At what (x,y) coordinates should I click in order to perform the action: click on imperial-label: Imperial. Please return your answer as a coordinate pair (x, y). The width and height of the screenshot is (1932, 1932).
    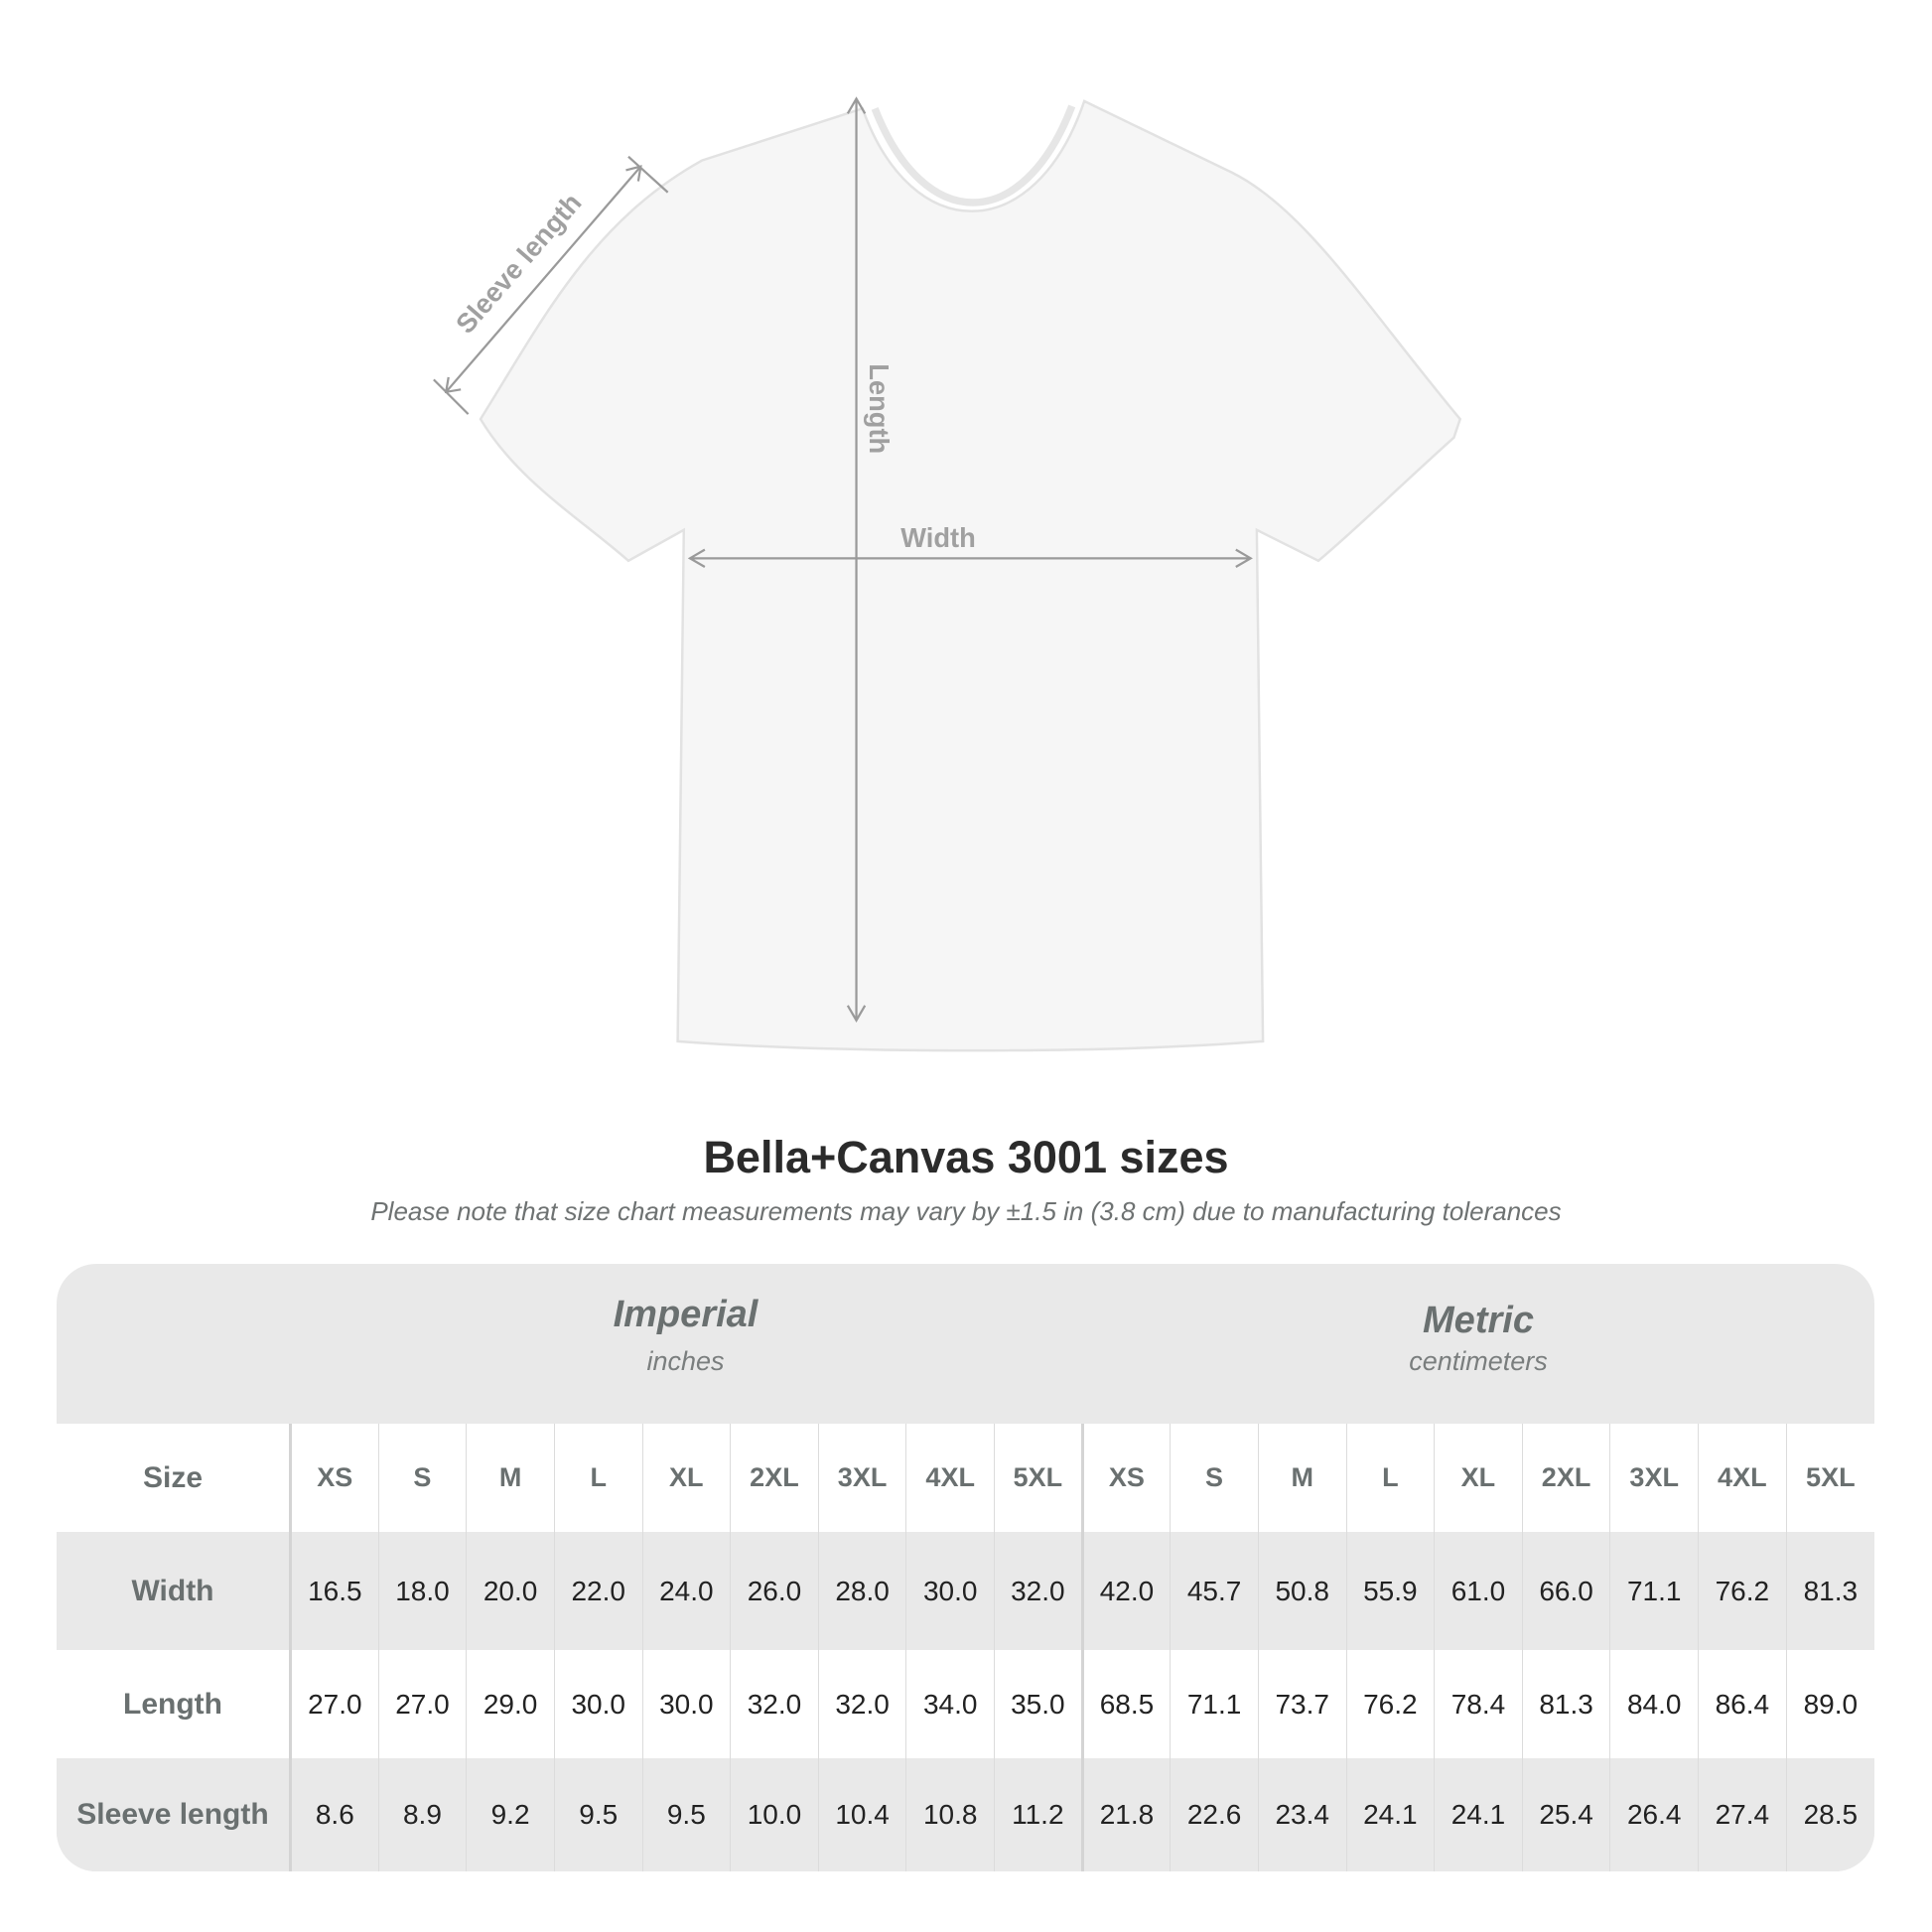
    Looking at the image, I should click on (686, 1315).